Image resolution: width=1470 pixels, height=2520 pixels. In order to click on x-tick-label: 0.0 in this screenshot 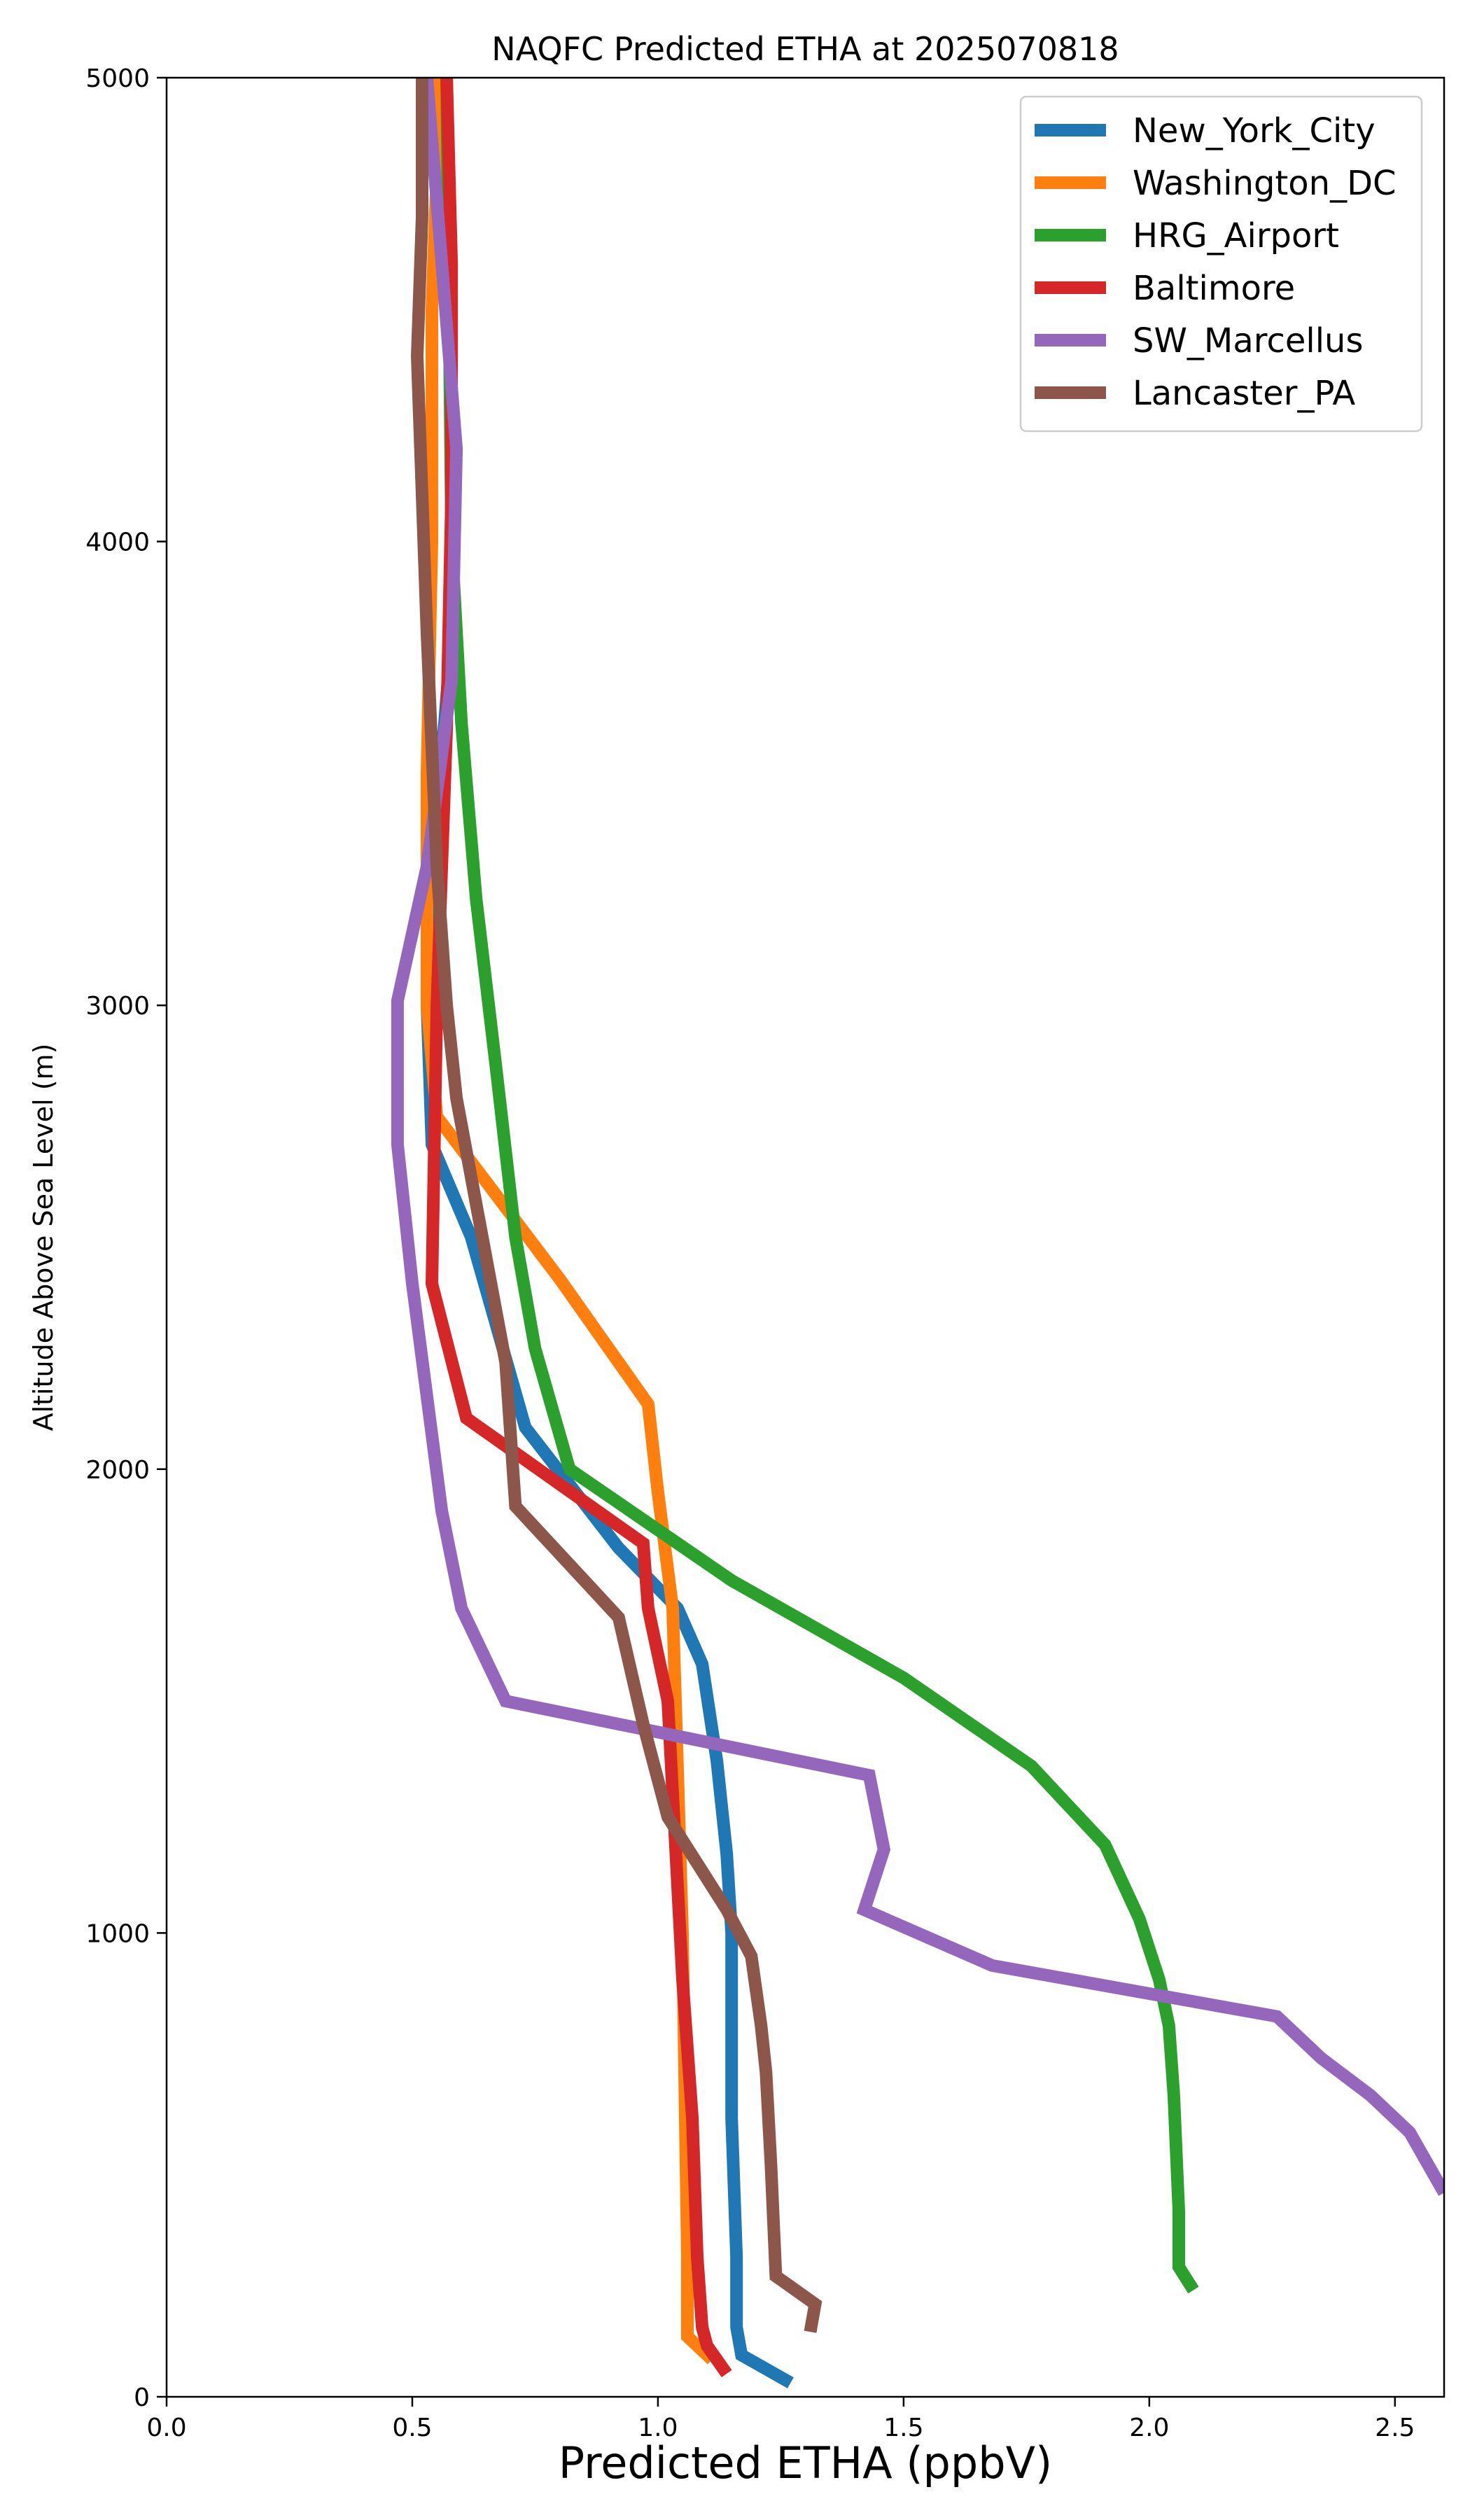, I will do `click(166, 2428)`.